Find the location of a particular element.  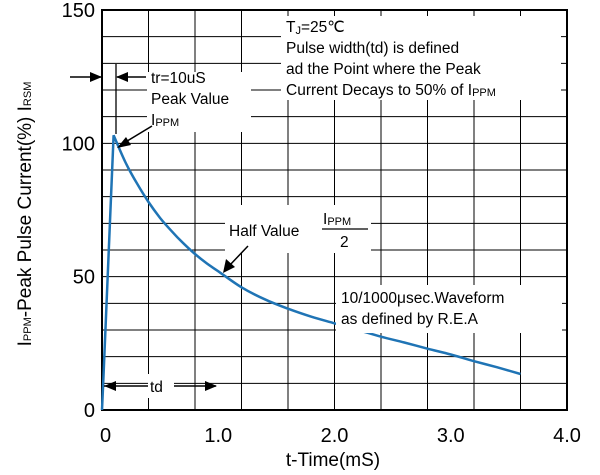

tr-arrowhead-right is located at coordinates (122, 77).